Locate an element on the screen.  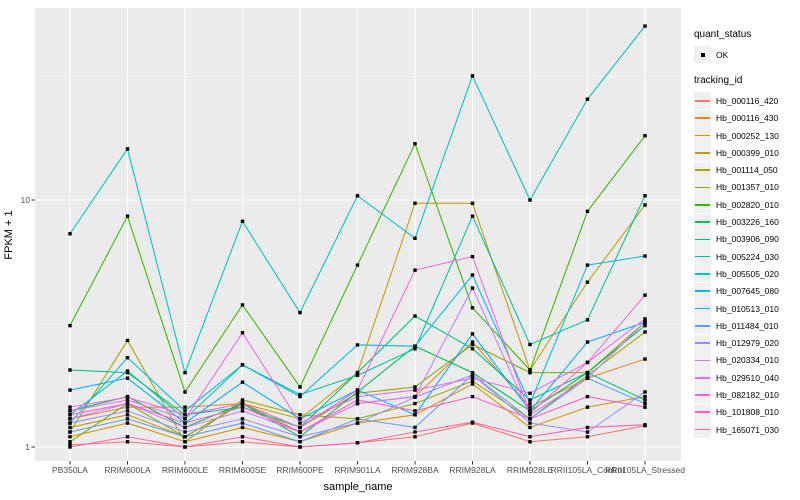
legend-label: Hb_000399_010 is located at coordinates (747, 152).